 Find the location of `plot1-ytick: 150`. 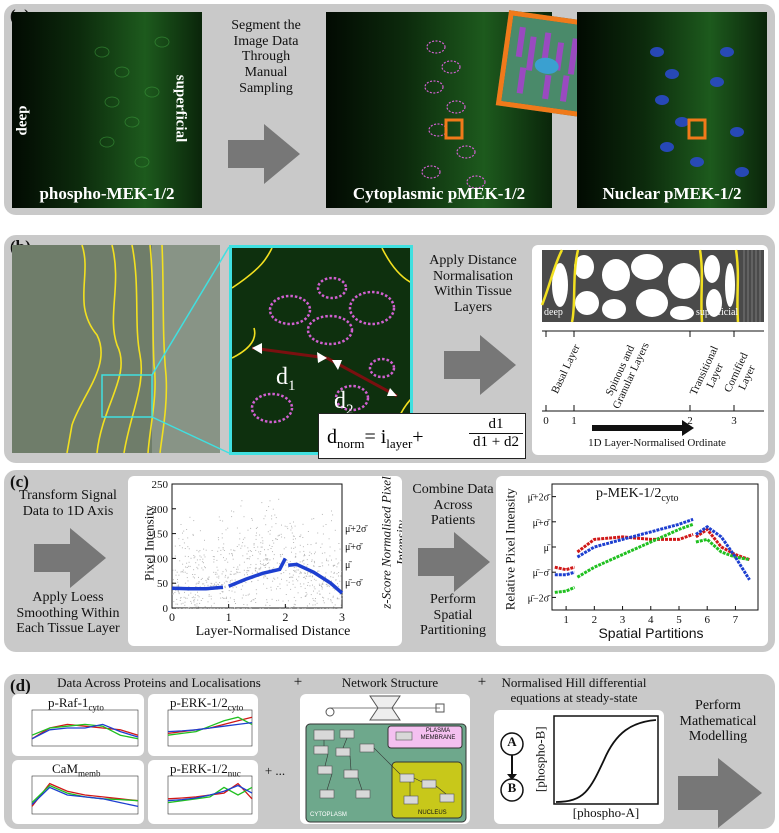

plot1-ytick: 150 is located at coordinates (160, 535).